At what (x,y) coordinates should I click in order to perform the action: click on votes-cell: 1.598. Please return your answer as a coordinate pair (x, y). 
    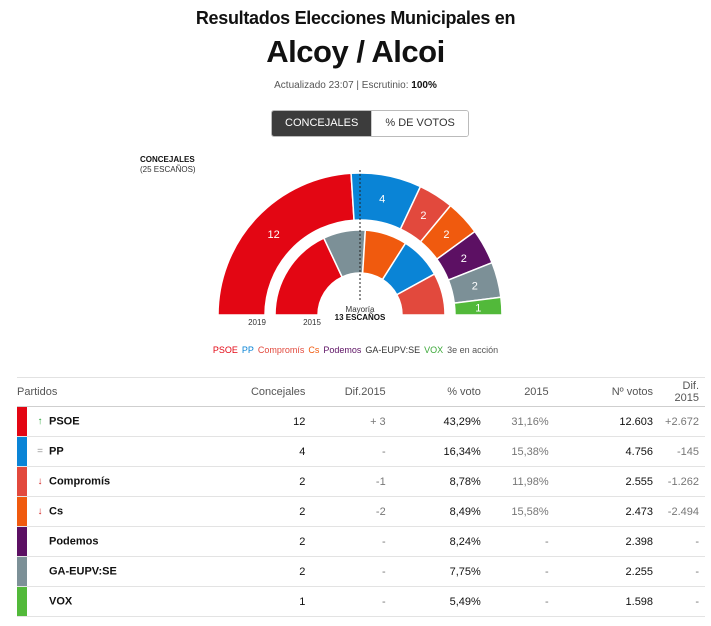
    Looking at the image, I should click on (607, 601).